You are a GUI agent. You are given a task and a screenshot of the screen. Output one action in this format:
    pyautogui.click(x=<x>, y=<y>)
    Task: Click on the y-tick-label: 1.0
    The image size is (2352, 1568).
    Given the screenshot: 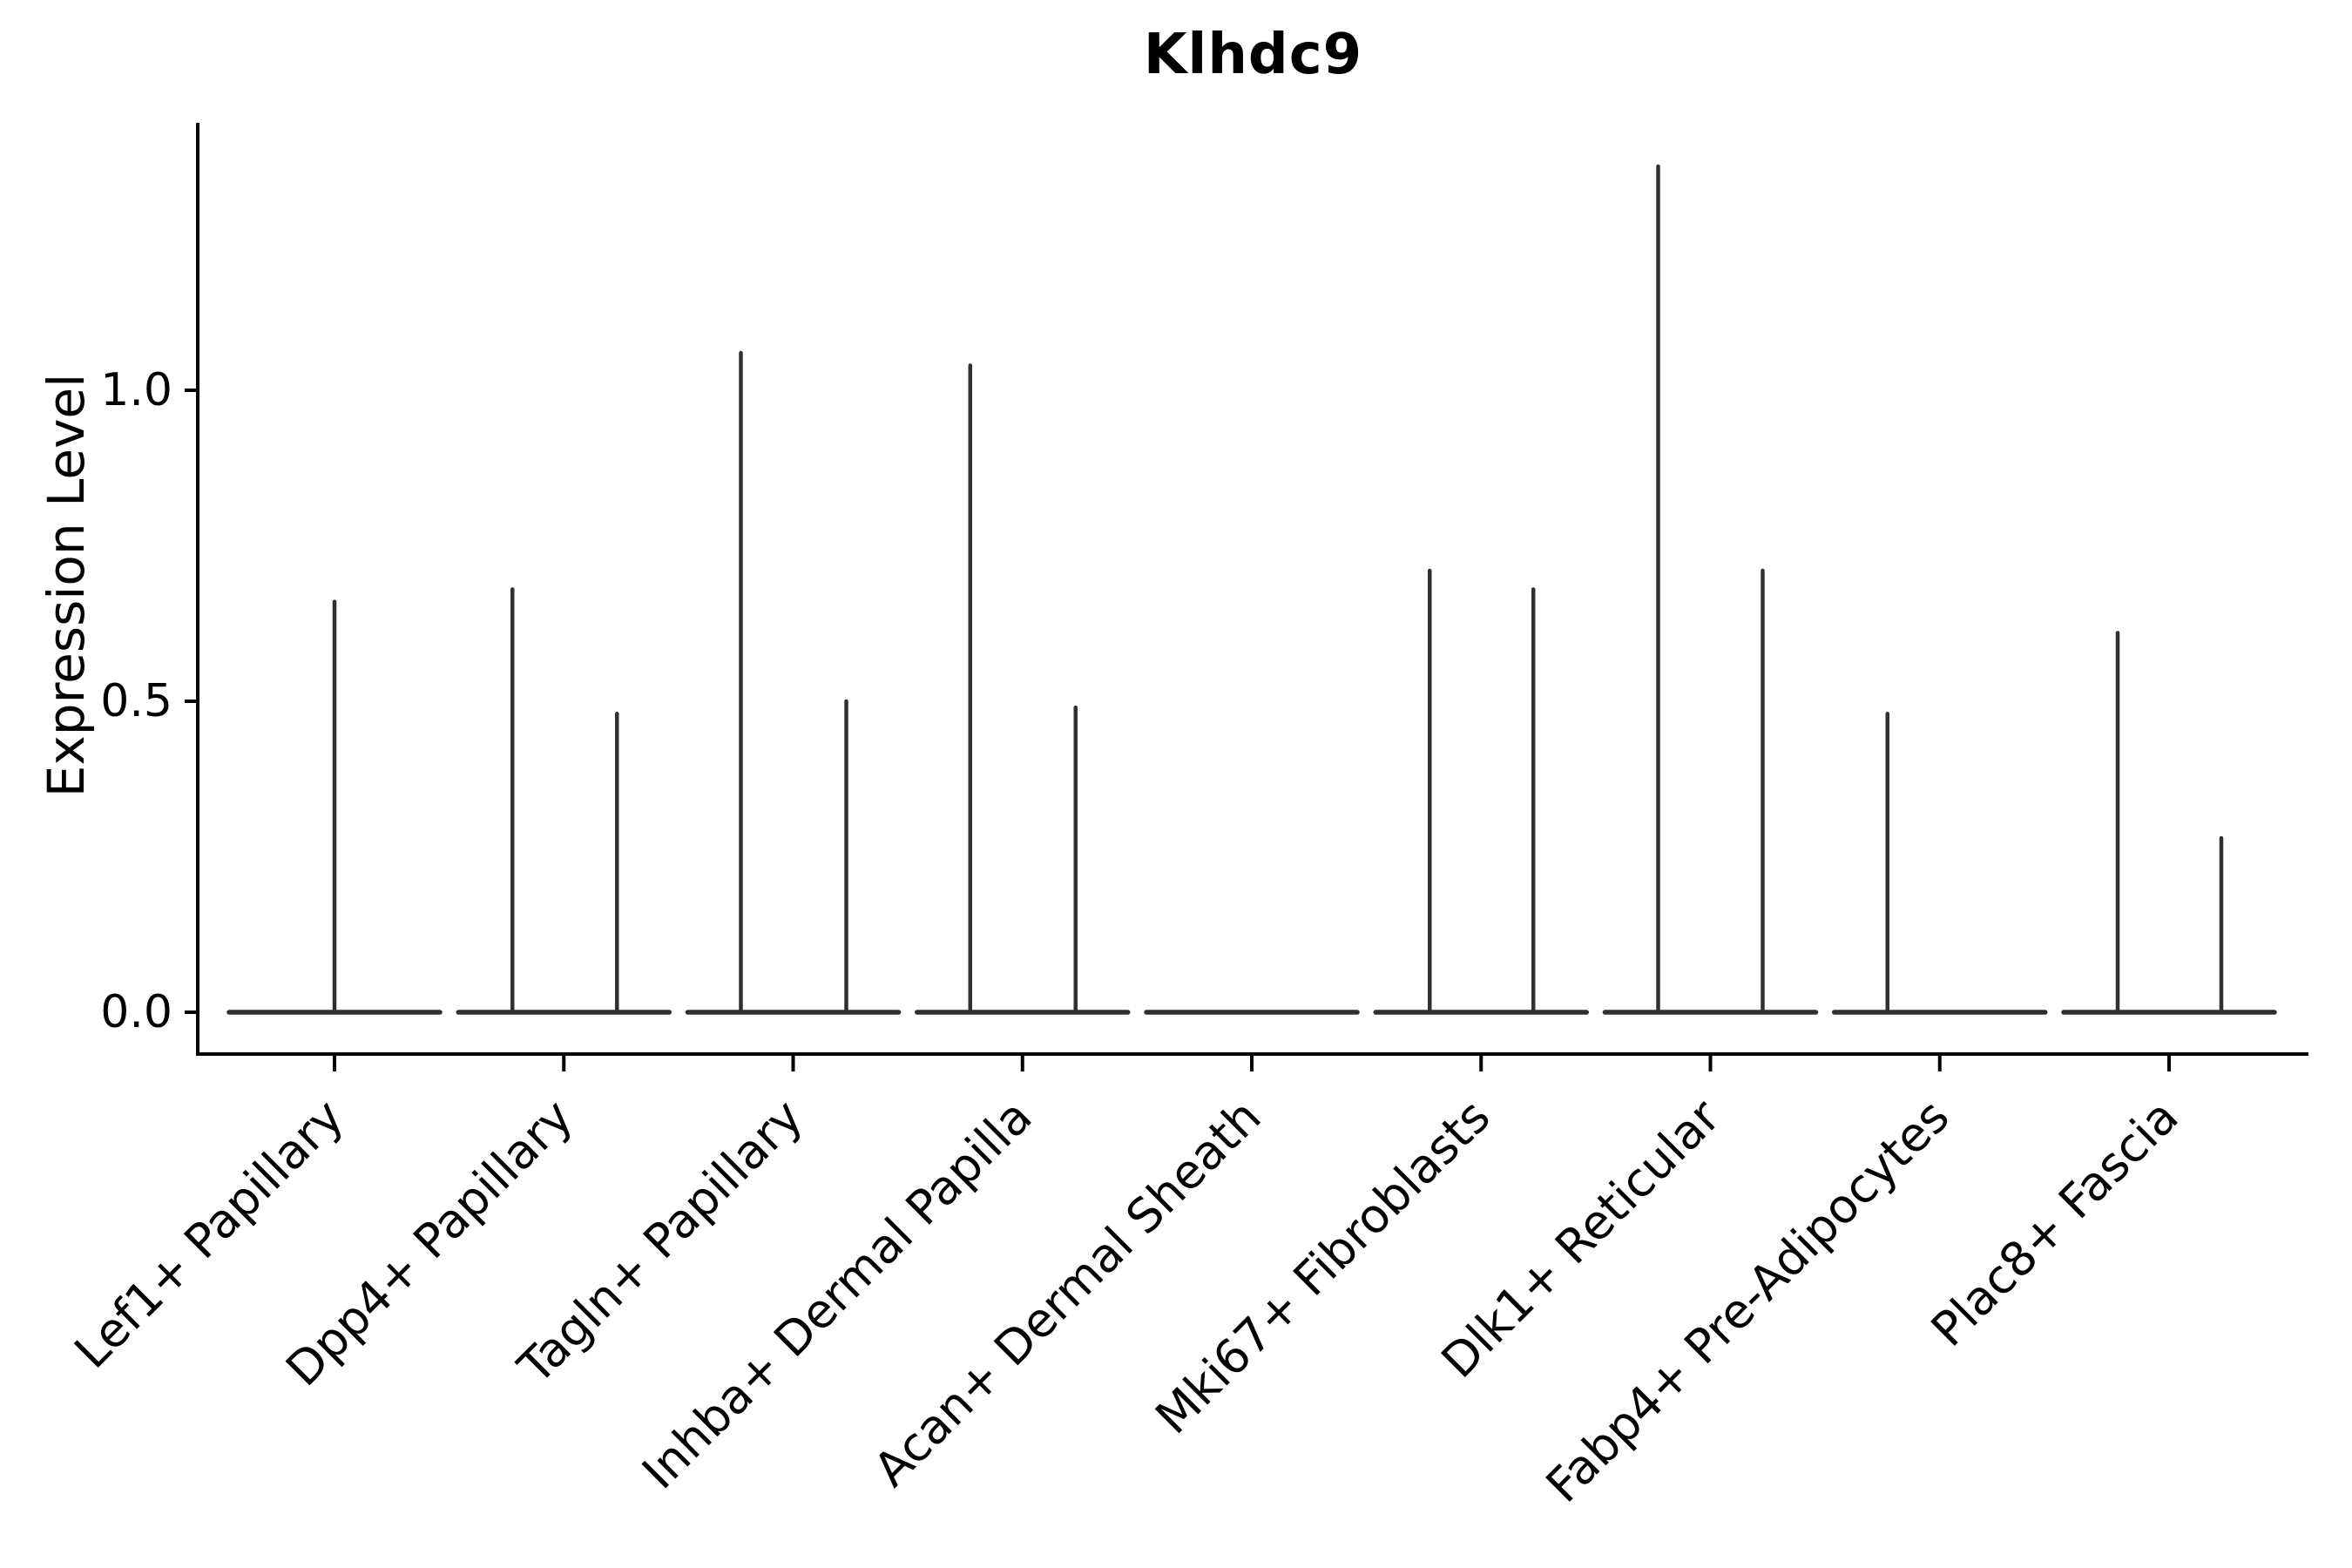 What is the action you would take?
    pyautogui.click(x=136, y=390)
    